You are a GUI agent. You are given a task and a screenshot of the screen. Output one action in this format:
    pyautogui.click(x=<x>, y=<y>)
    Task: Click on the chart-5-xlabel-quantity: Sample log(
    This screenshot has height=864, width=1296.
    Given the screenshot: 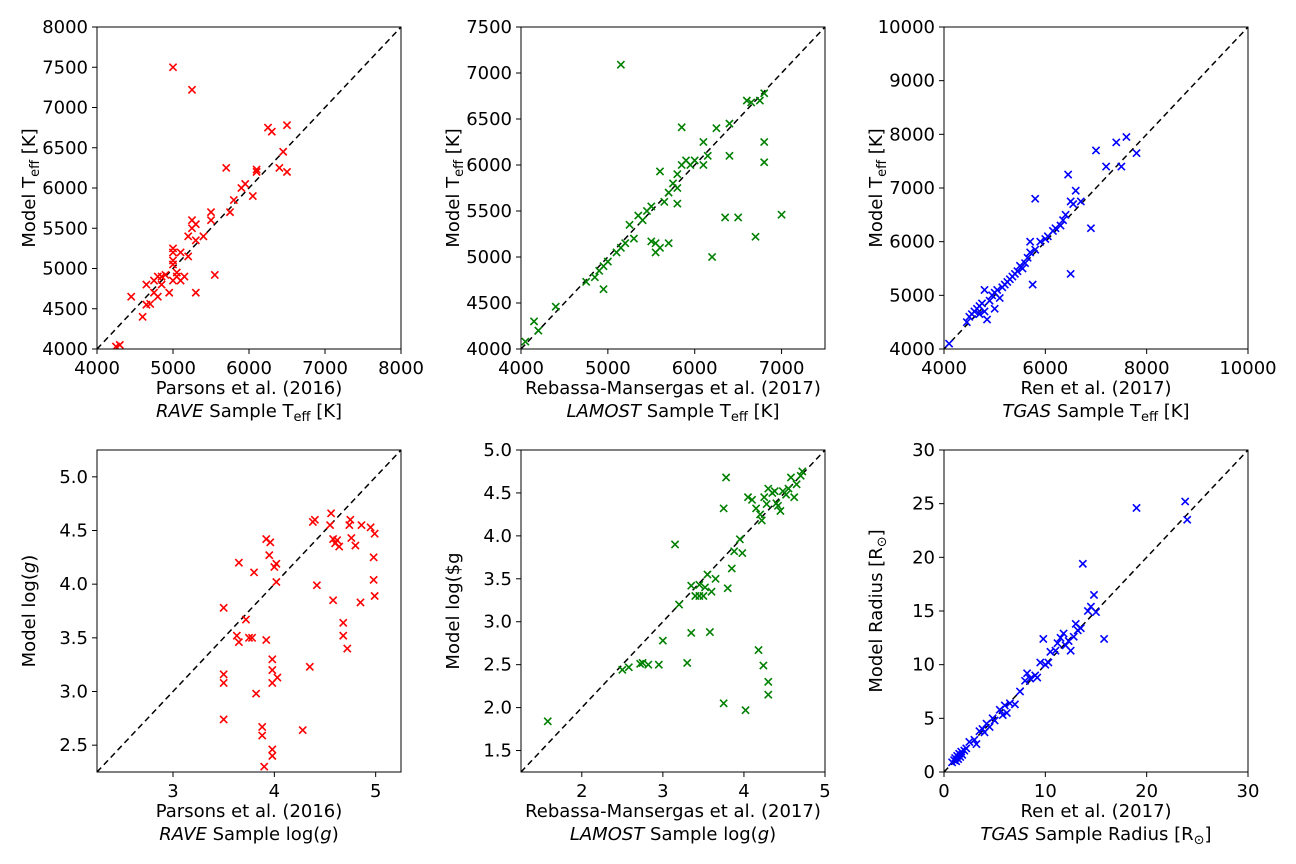 What is the action you would take?
    pyautogui.click(x=700, y=834)
    